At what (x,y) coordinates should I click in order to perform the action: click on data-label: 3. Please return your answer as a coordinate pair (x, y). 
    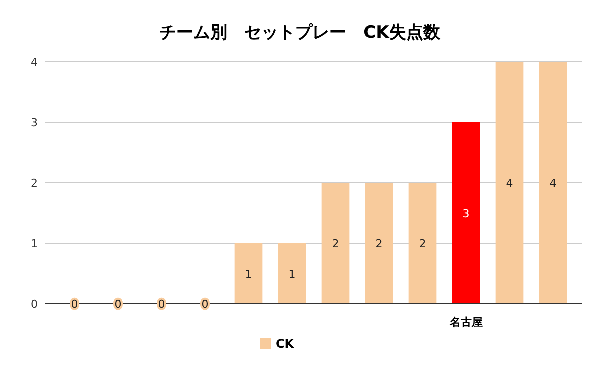
    Looking at the image, I should click on (466, 213).